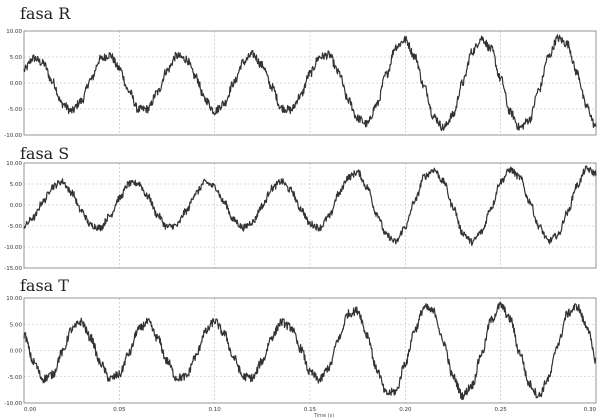 The height and width of the screenshot is (418, 597). What do you see at coordinates (590, 410) in the screenshot?
I see `x-tick-label: 0.30` at bounding box center [590, 410].